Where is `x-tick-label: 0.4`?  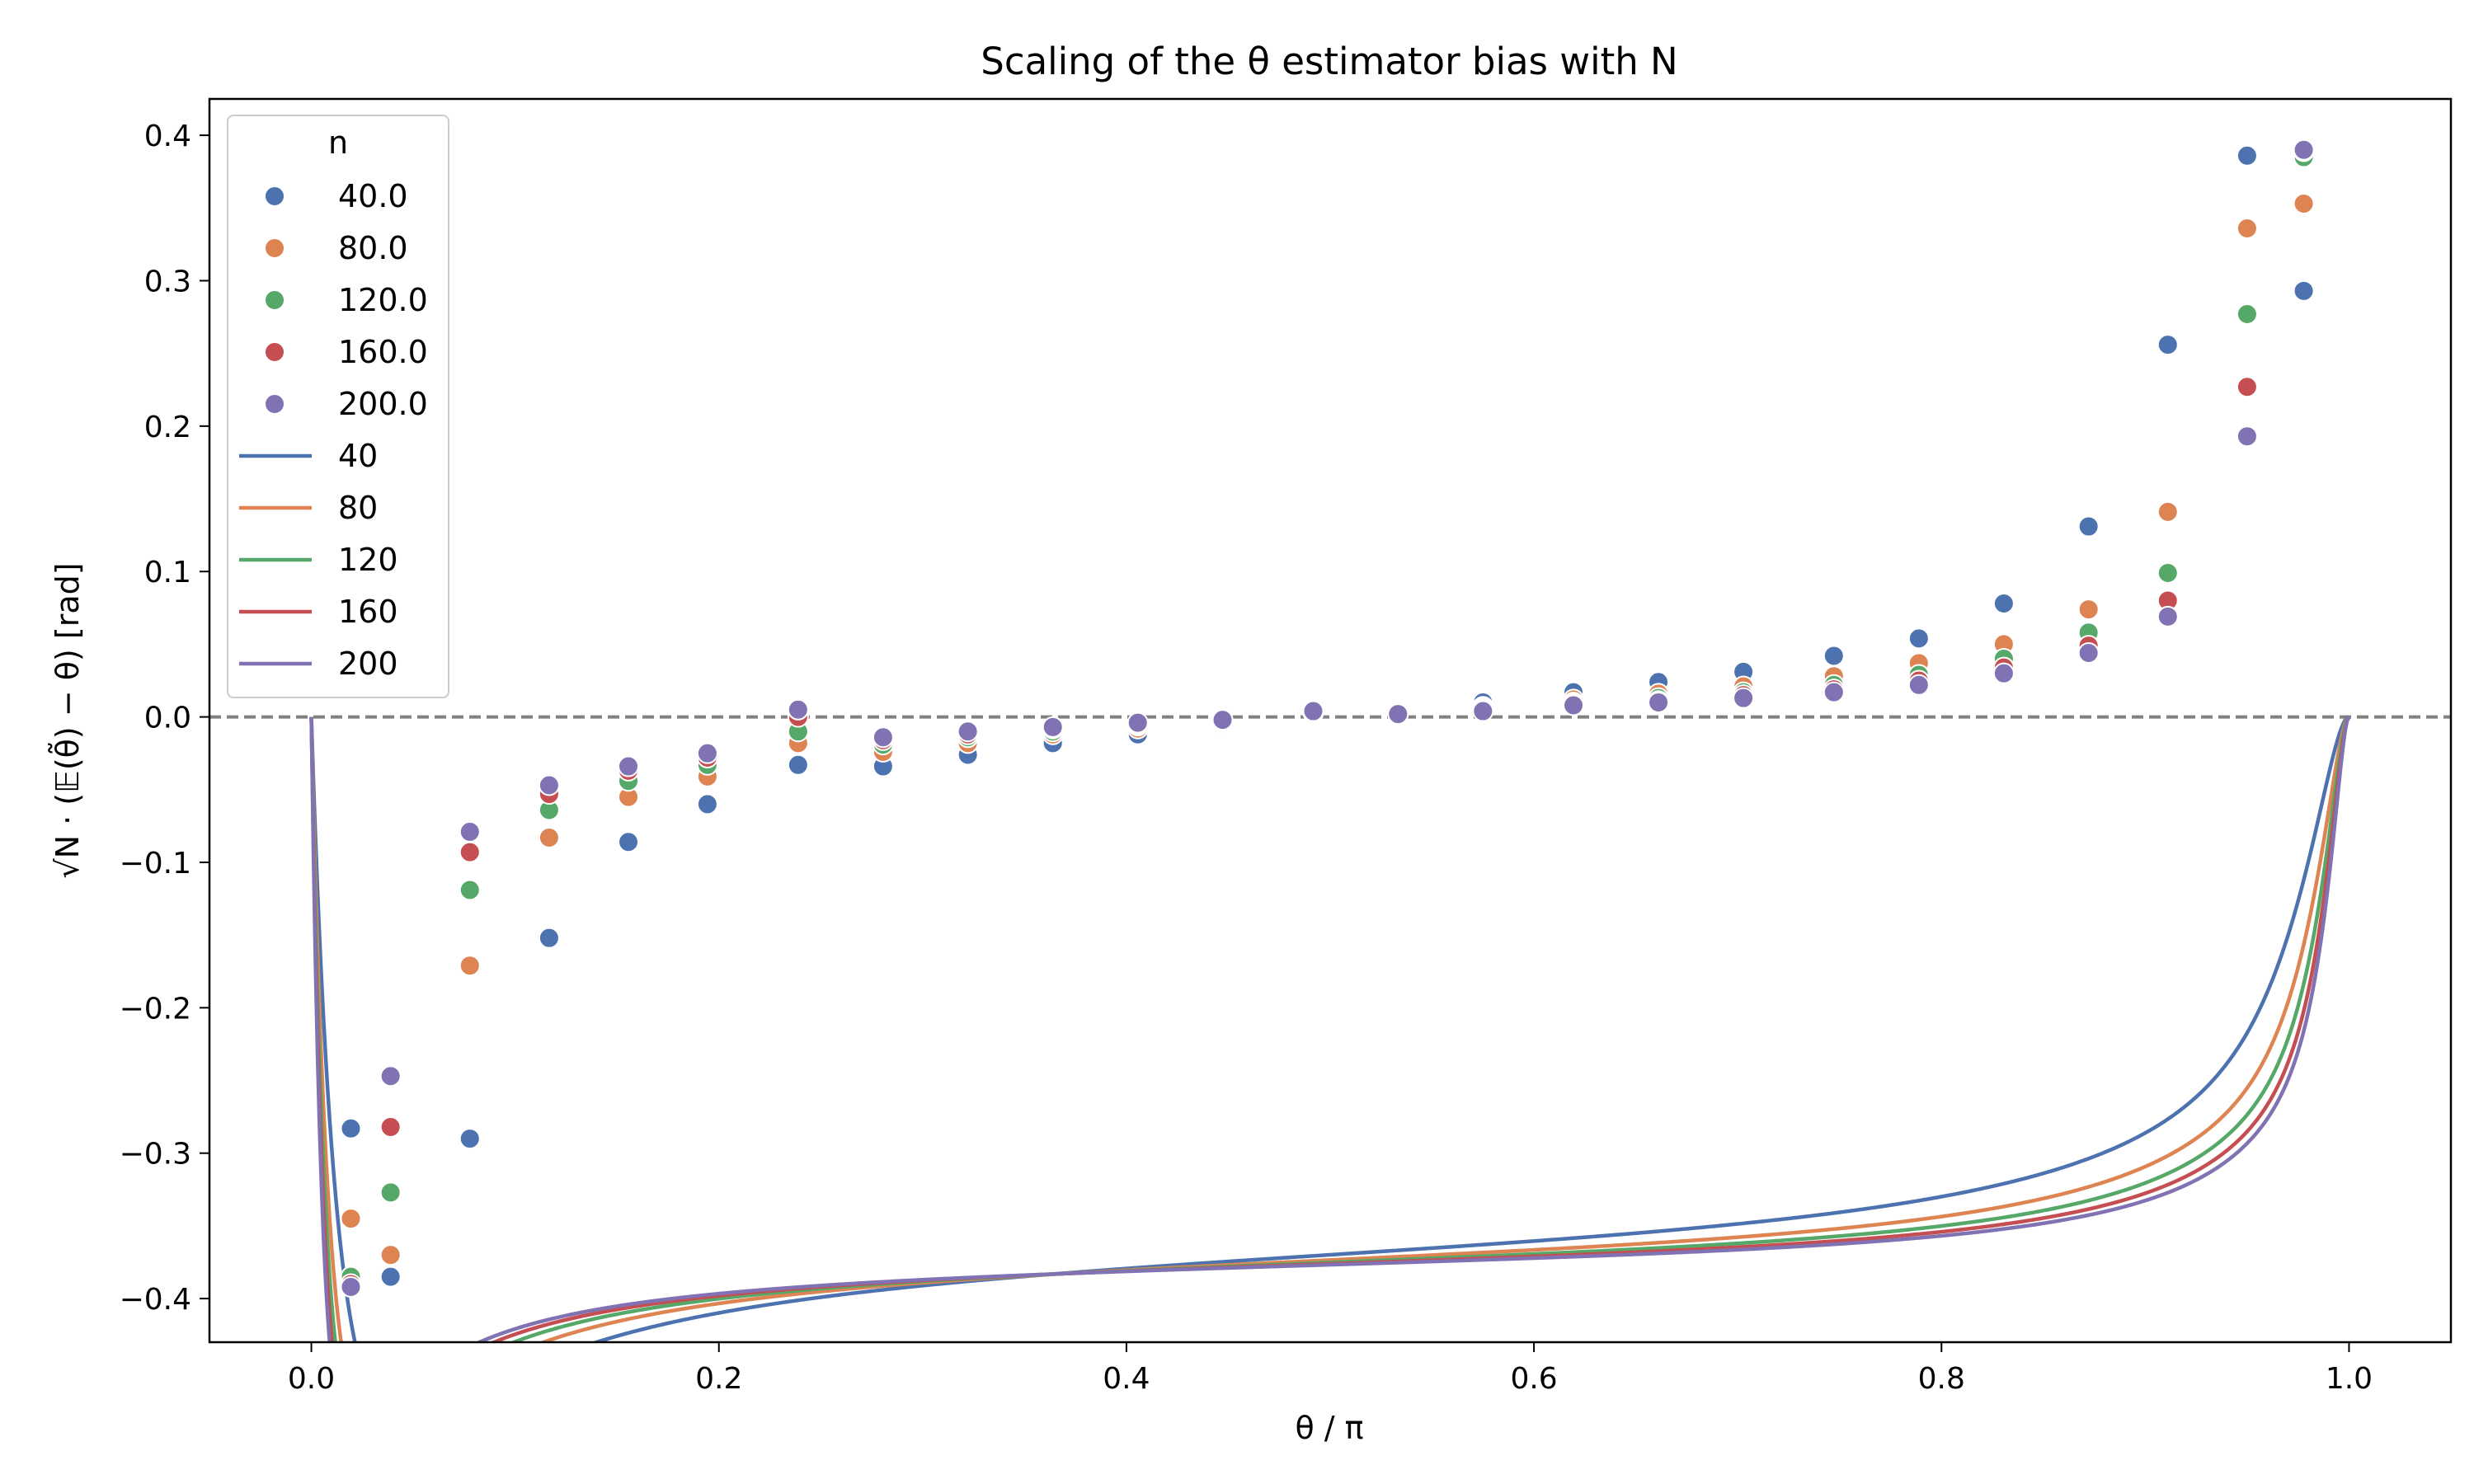 x-tick-label: 0.4 is located at coordinates (1126, 1379).